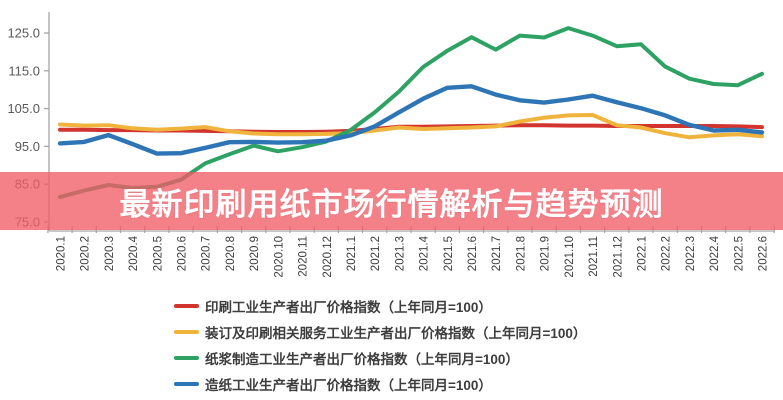 Image resolution: width=783 pixels, height=400 pixels. Describe the element at coordinates (352, 253) in the screenshot. I see `x-axis-label: 2021.1` at that location.